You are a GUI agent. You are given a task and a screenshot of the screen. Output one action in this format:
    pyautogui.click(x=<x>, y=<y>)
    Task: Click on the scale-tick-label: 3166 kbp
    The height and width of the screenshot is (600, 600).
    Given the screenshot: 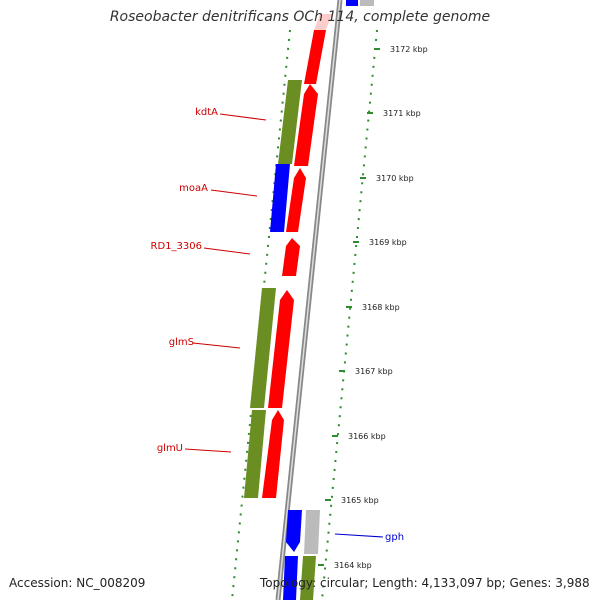 What is the action you would take?
    pyautogui.click(x=367, y=436)
    